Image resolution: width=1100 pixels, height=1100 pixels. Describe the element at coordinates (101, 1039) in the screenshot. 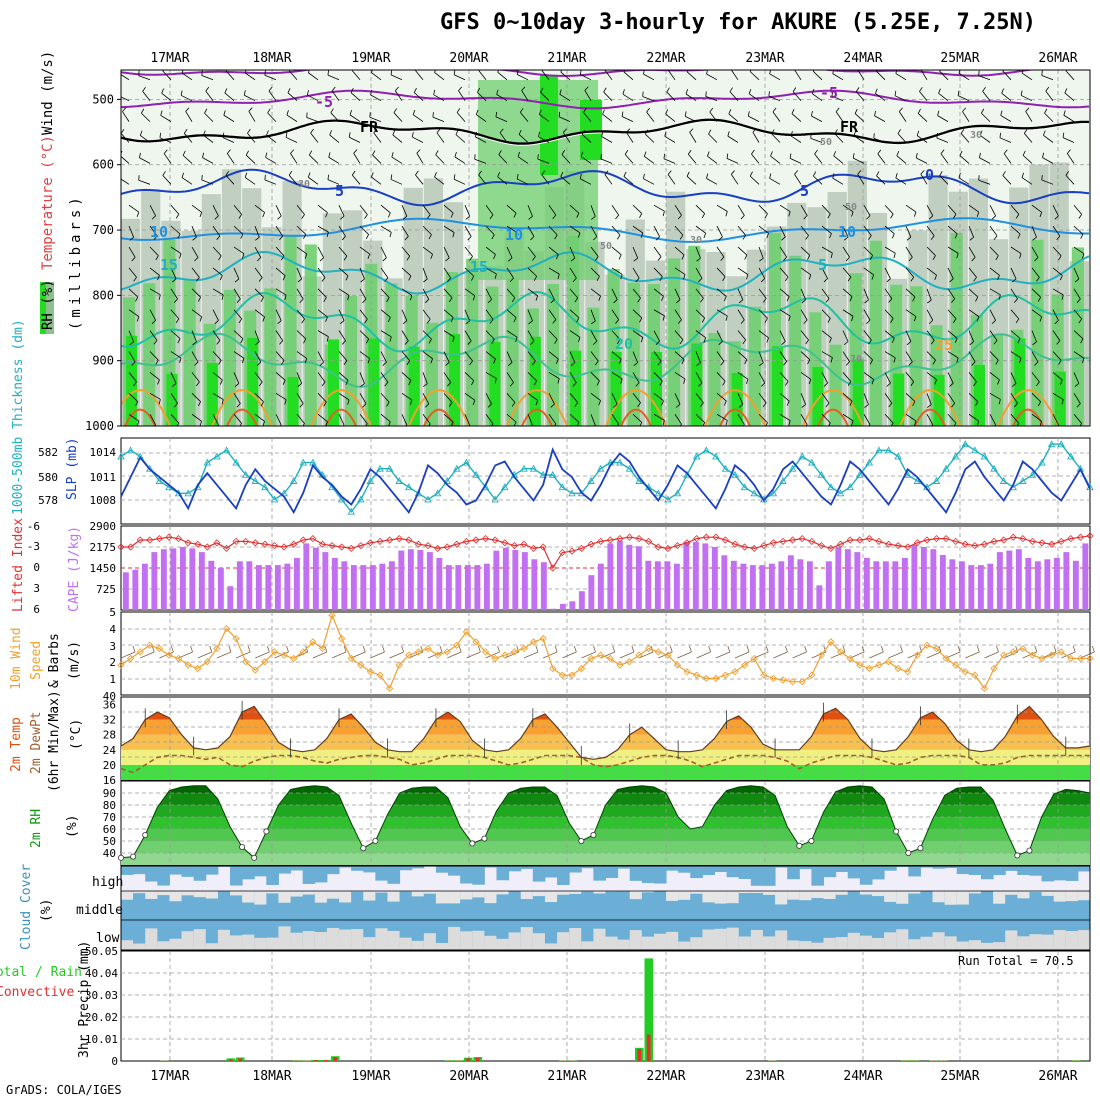

I see `precip-tick: 10.01` at that location.